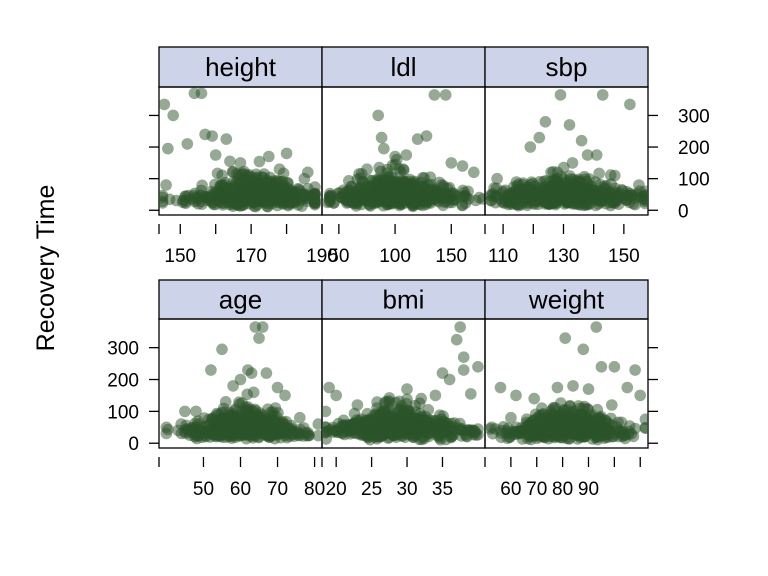 This screenshot has width=768, height=576. I want to click on x-tick-label-height: 190, so click(322, 256).